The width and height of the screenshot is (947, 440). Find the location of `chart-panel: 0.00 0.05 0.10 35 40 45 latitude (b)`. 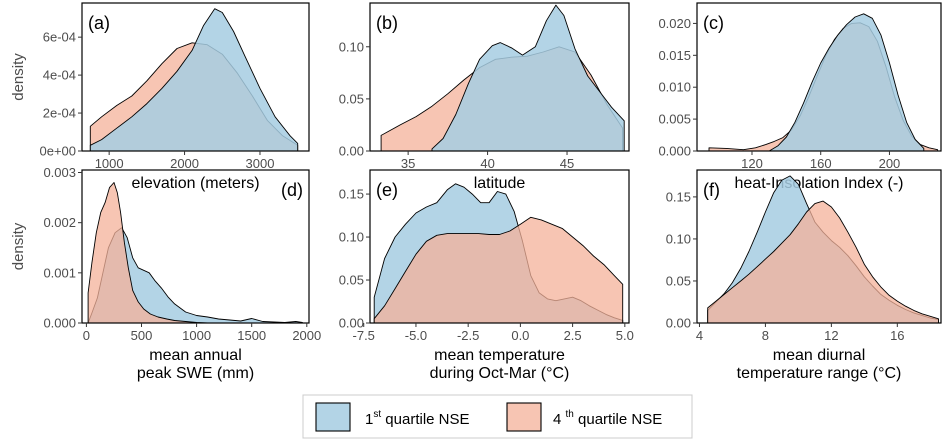

chart-panel: 0.00 0.05 0.10 35 40 45 latitude (b) is located at coordinates (484, 97).